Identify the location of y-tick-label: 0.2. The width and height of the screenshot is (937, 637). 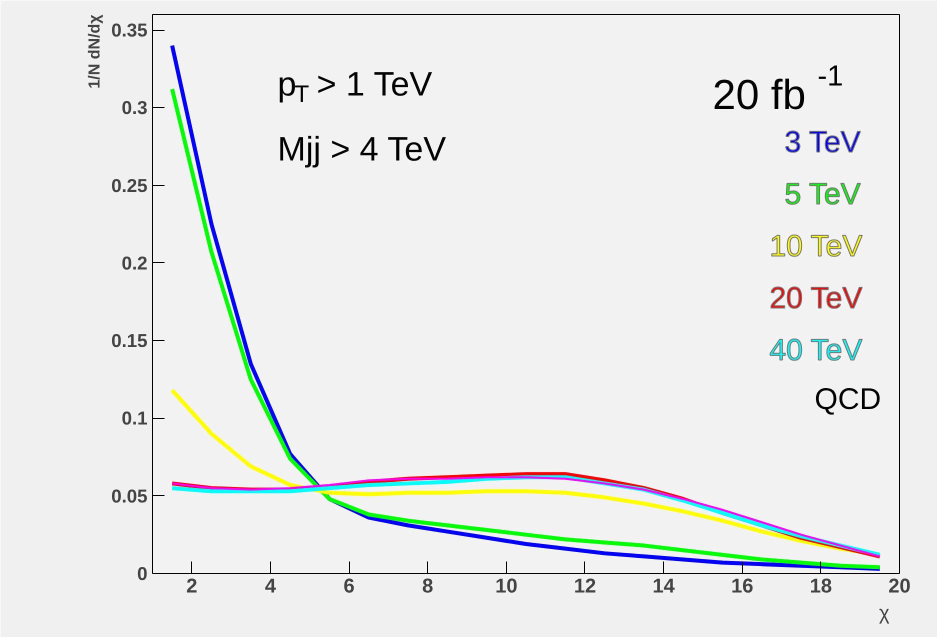
(135, 263).